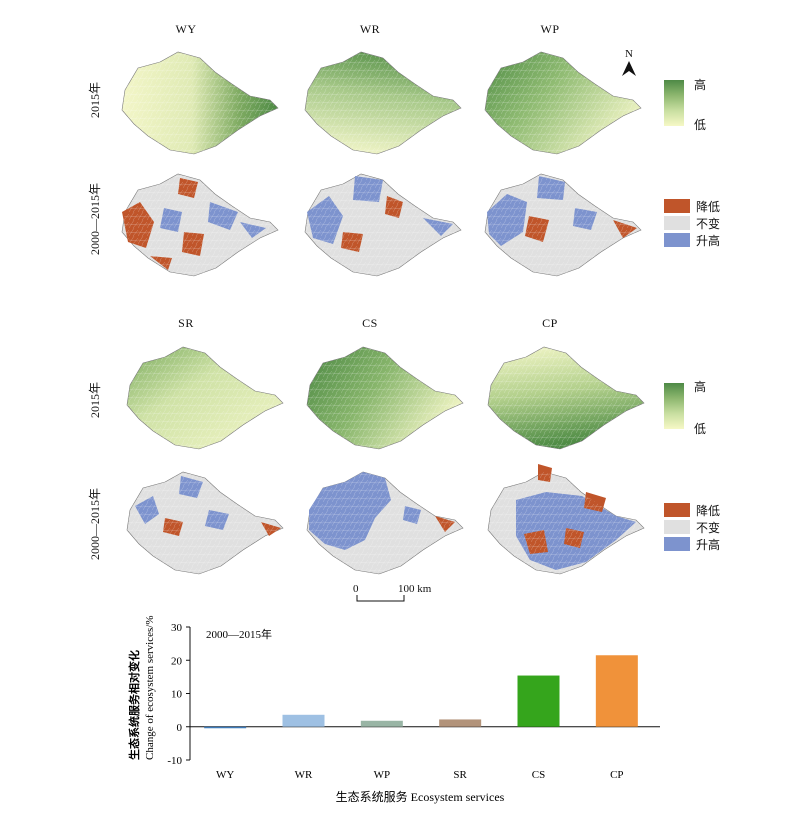 The image size is (800, 818). Describe the element at coordinates (677, 544) in the screenshot. I see `legend-swatch-increase-bottom` at that location.